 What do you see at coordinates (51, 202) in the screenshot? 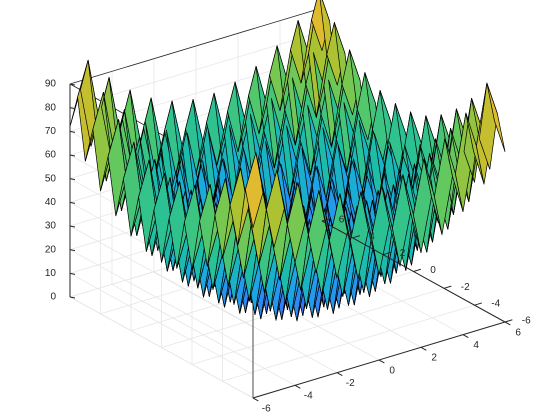
I see `z-tick-label: 40` at bounding box center [51, 202].